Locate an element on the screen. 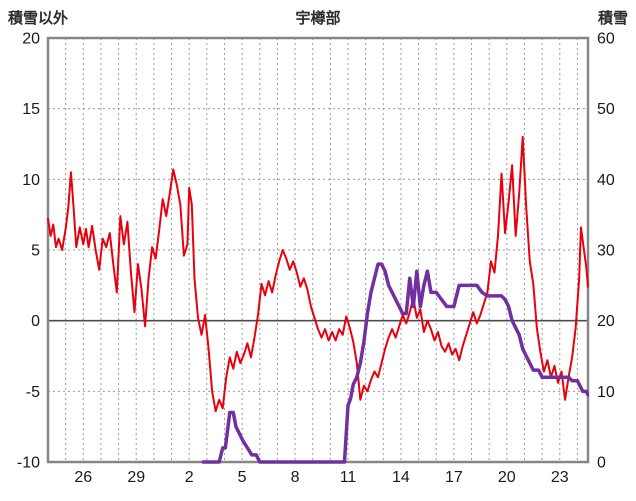  svg-text: -5 is located at coordinates (33, 392).